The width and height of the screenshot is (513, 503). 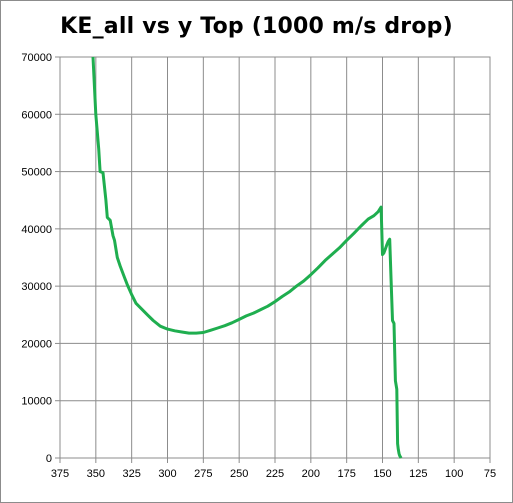 I want to click on x-tick-label: 200, so click(x=311, y=474).